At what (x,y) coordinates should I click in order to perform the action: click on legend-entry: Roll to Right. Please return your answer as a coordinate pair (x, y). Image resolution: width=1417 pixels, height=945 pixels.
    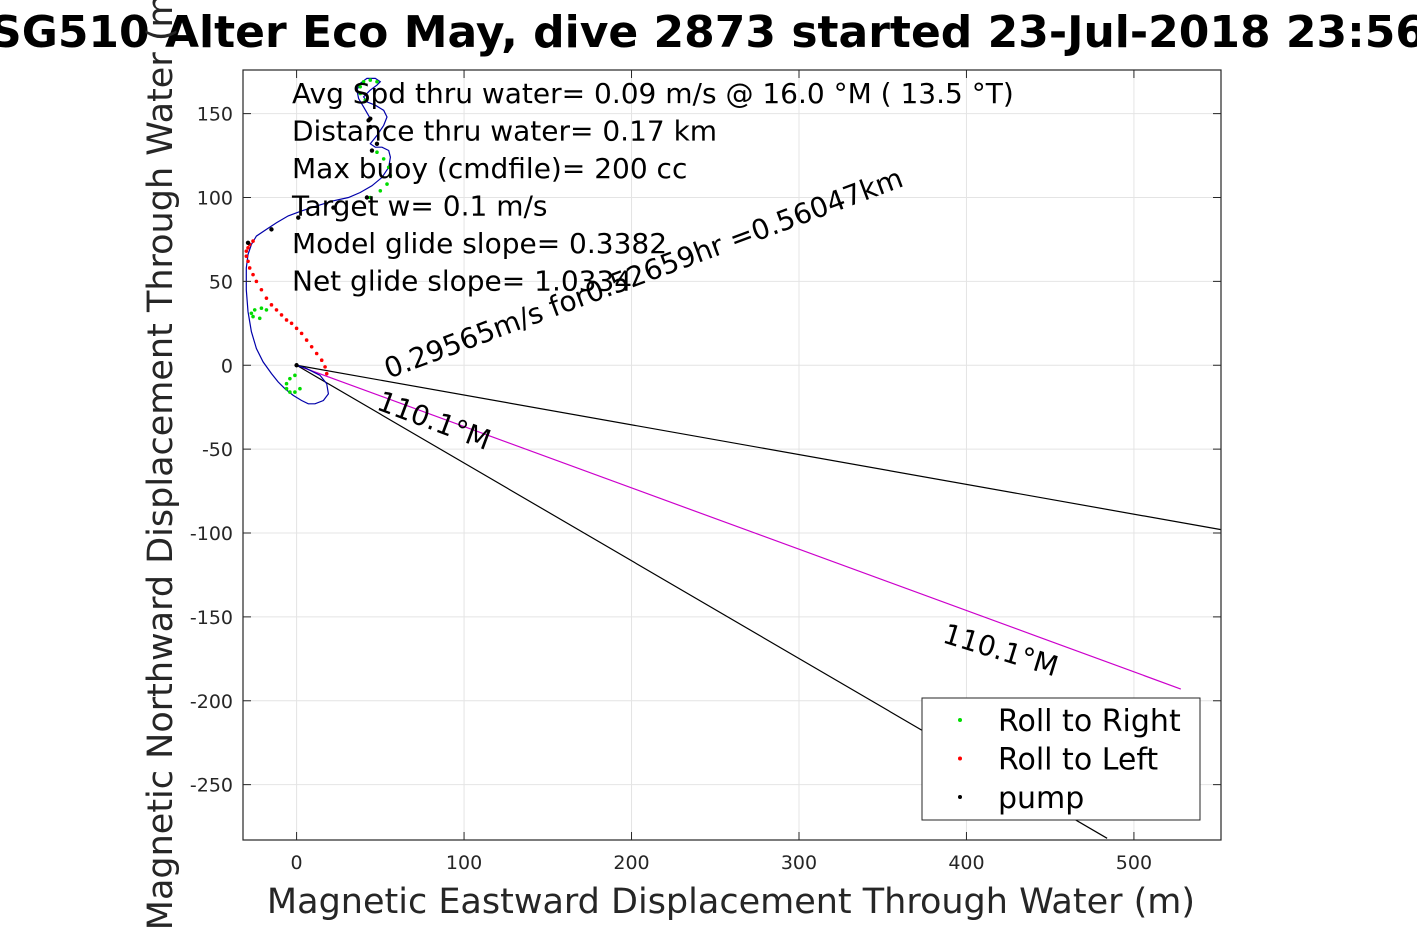
    Looking at the image, I should click on (1089, 721).